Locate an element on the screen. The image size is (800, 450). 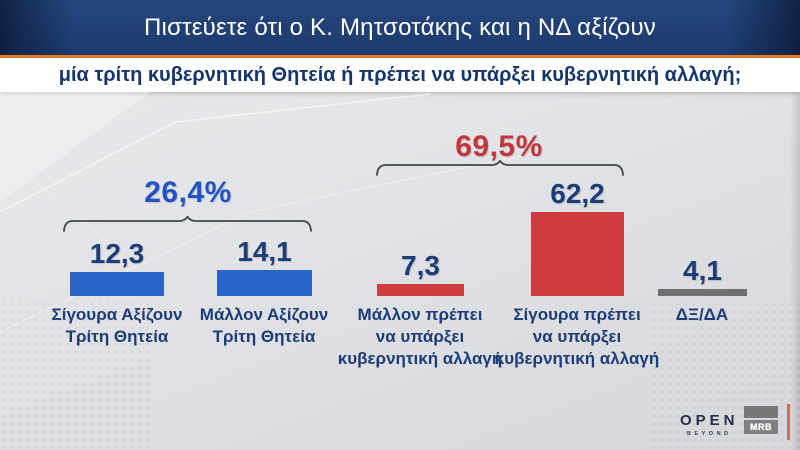
bar-dk-da is located at coordinates (702, 292).